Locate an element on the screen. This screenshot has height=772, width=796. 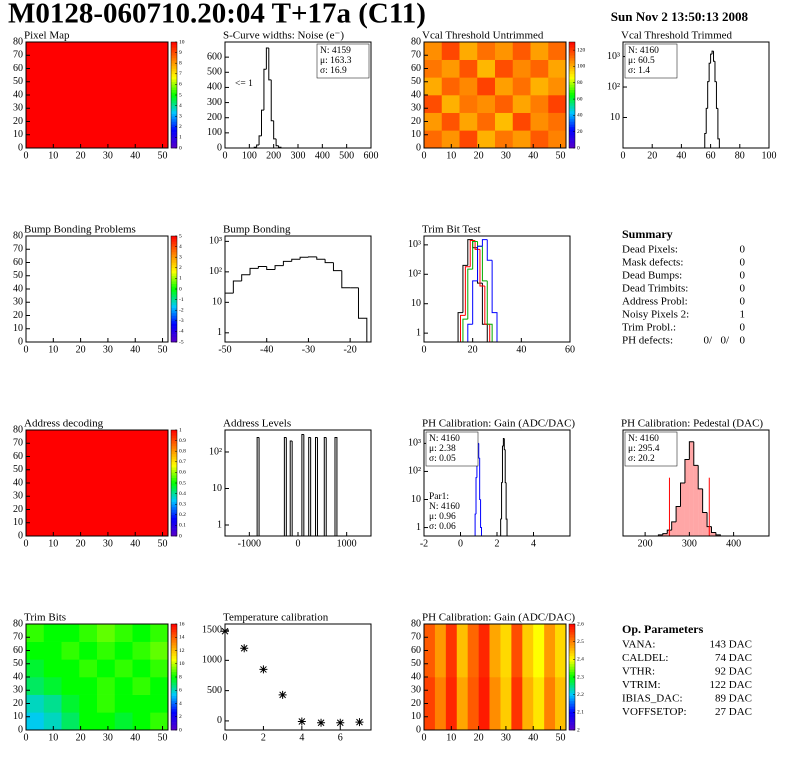
colorbar-label: 2.2 is located at coordinates (580, 695).